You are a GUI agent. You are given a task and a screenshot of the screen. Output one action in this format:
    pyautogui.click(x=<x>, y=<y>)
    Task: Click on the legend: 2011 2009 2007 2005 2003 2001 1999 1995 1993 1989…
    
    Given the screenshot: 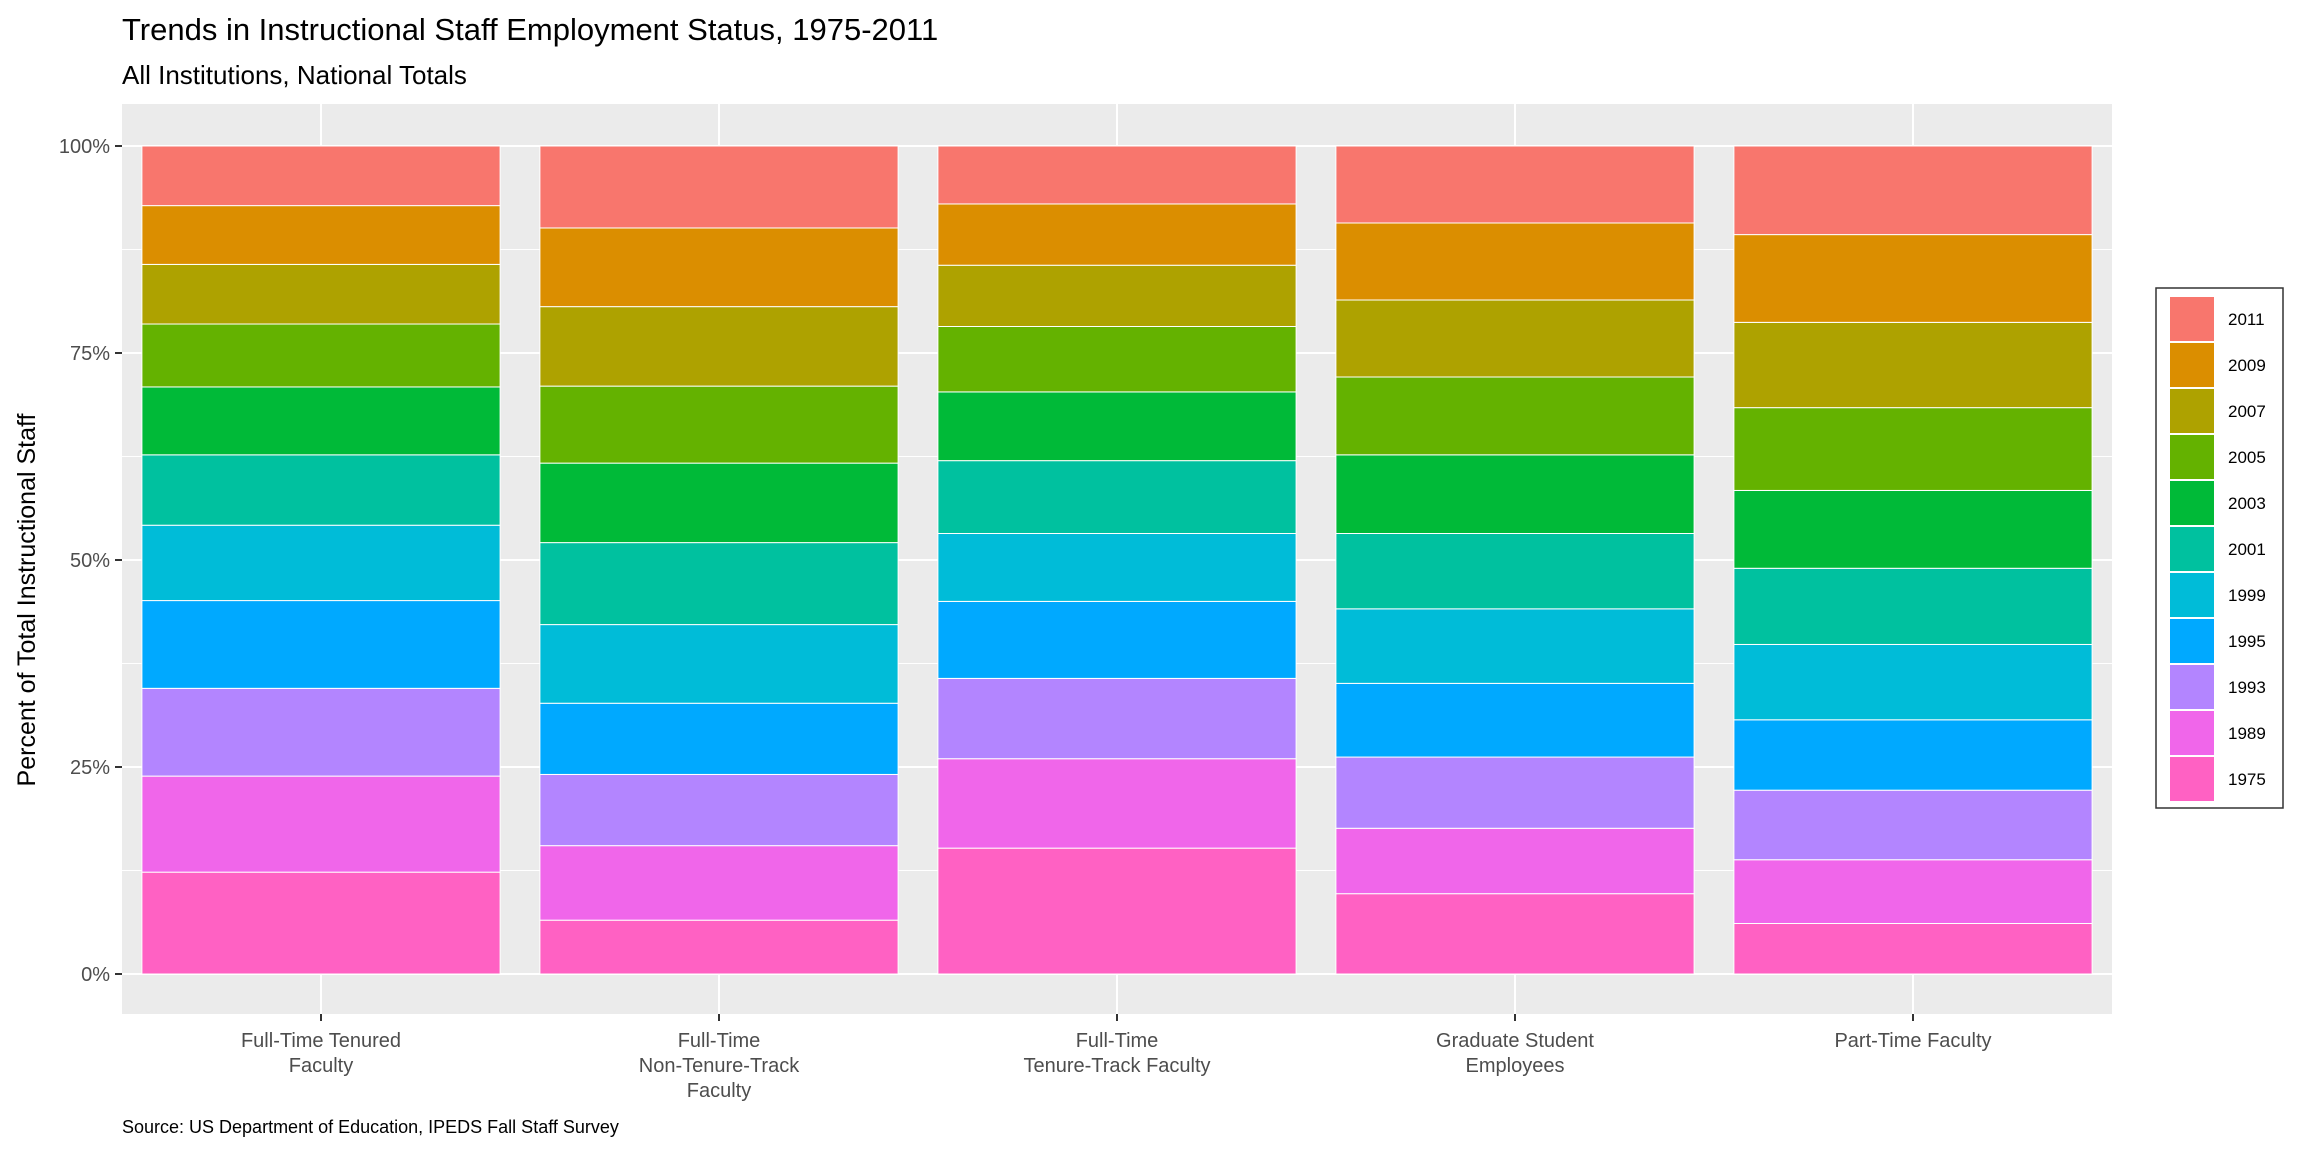 What is the action you would take?
    pyautogui.click(x=2219, y=548)
    